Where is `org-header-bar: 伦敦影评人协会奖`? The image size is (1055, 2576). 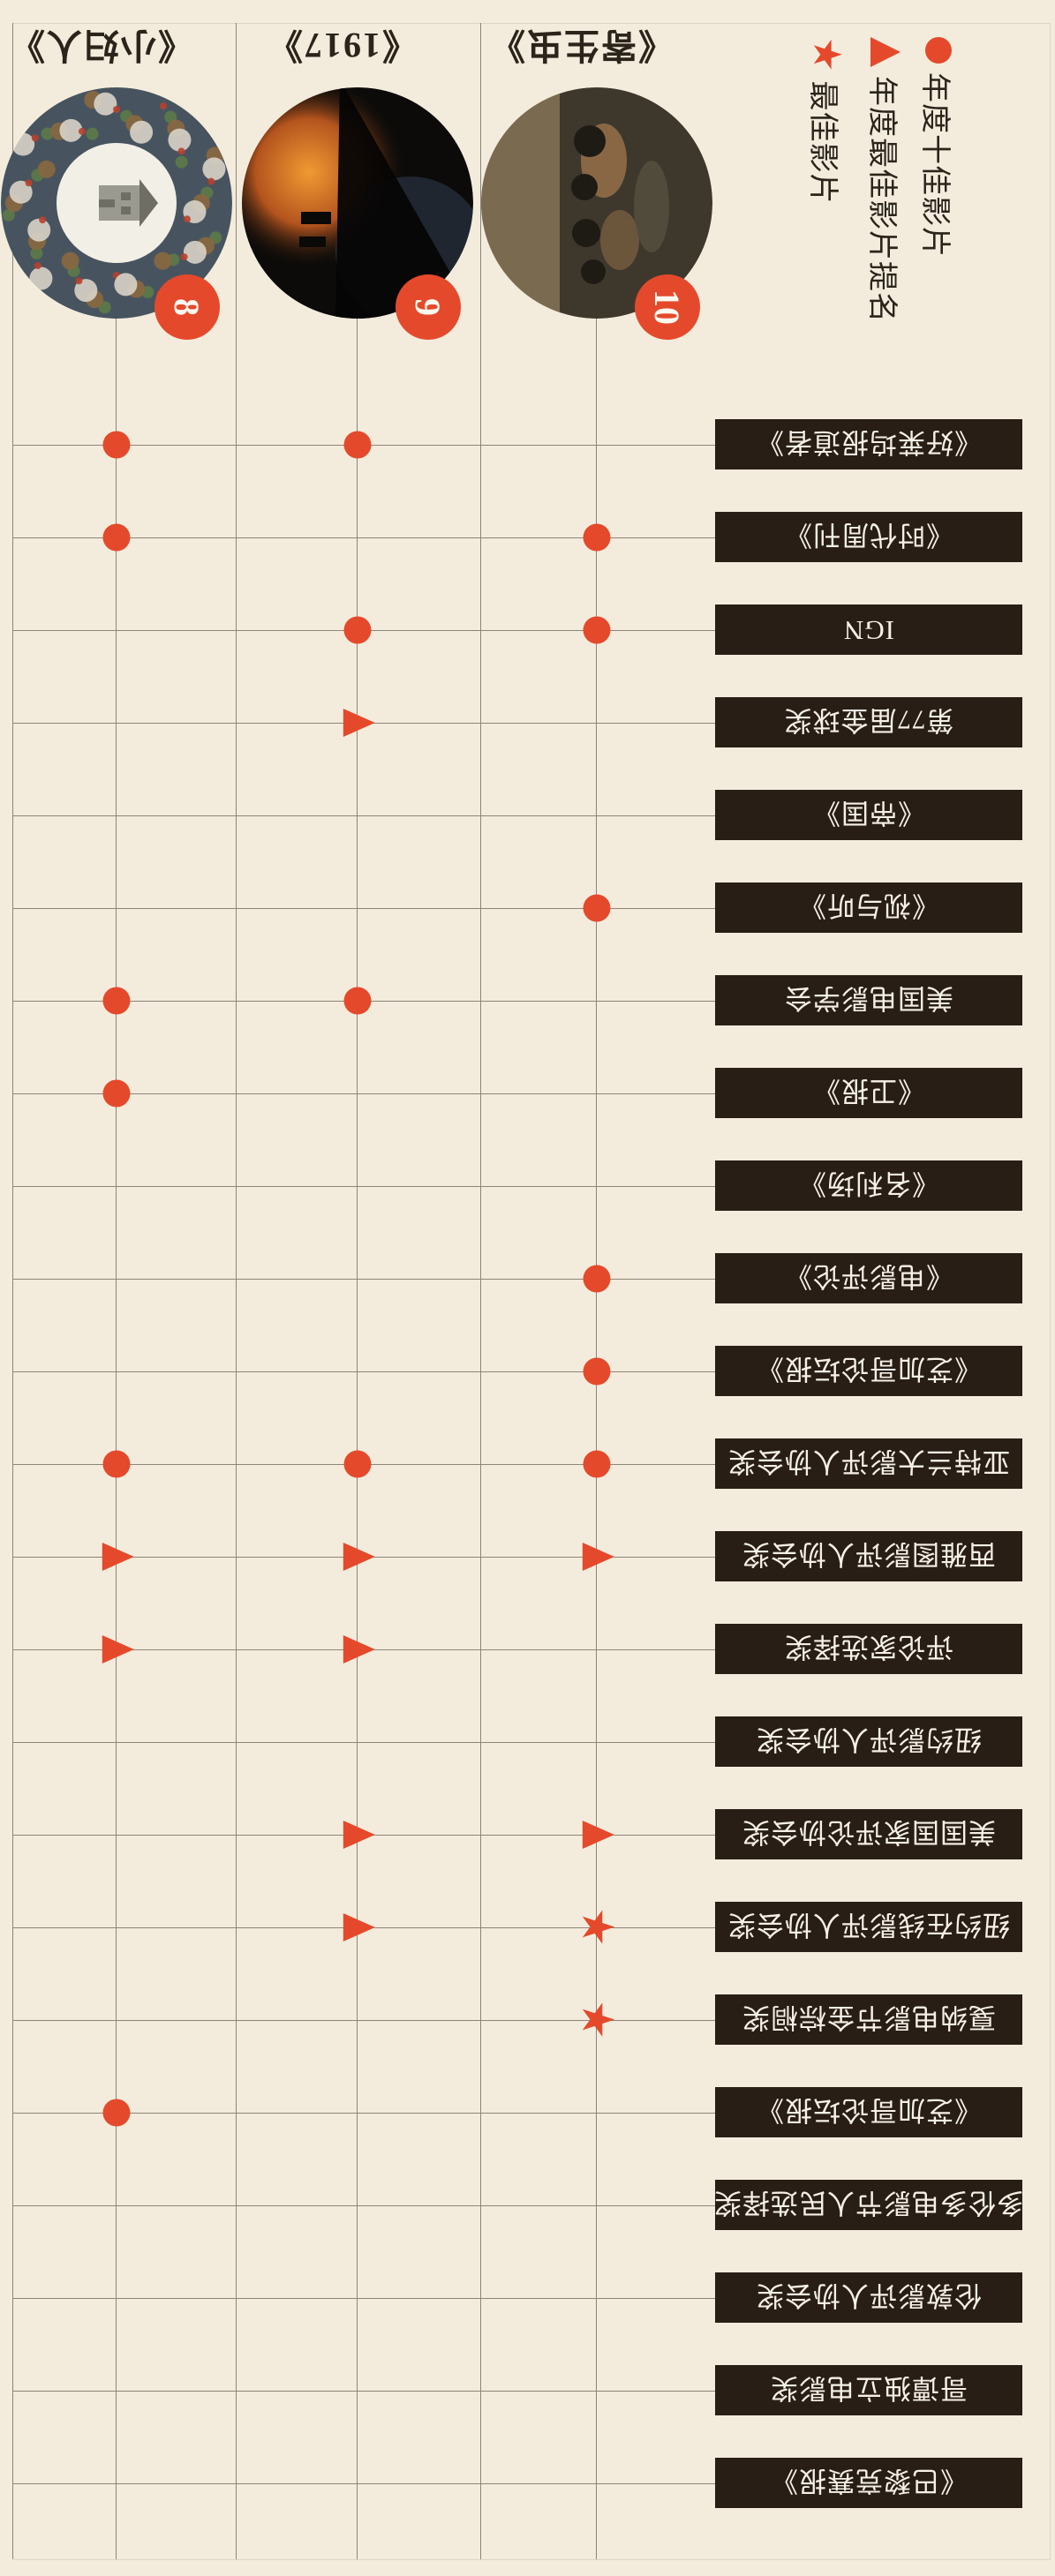
org-header-bar: 伦敦影评人协会奖 is located at coordinates (868, 2297).